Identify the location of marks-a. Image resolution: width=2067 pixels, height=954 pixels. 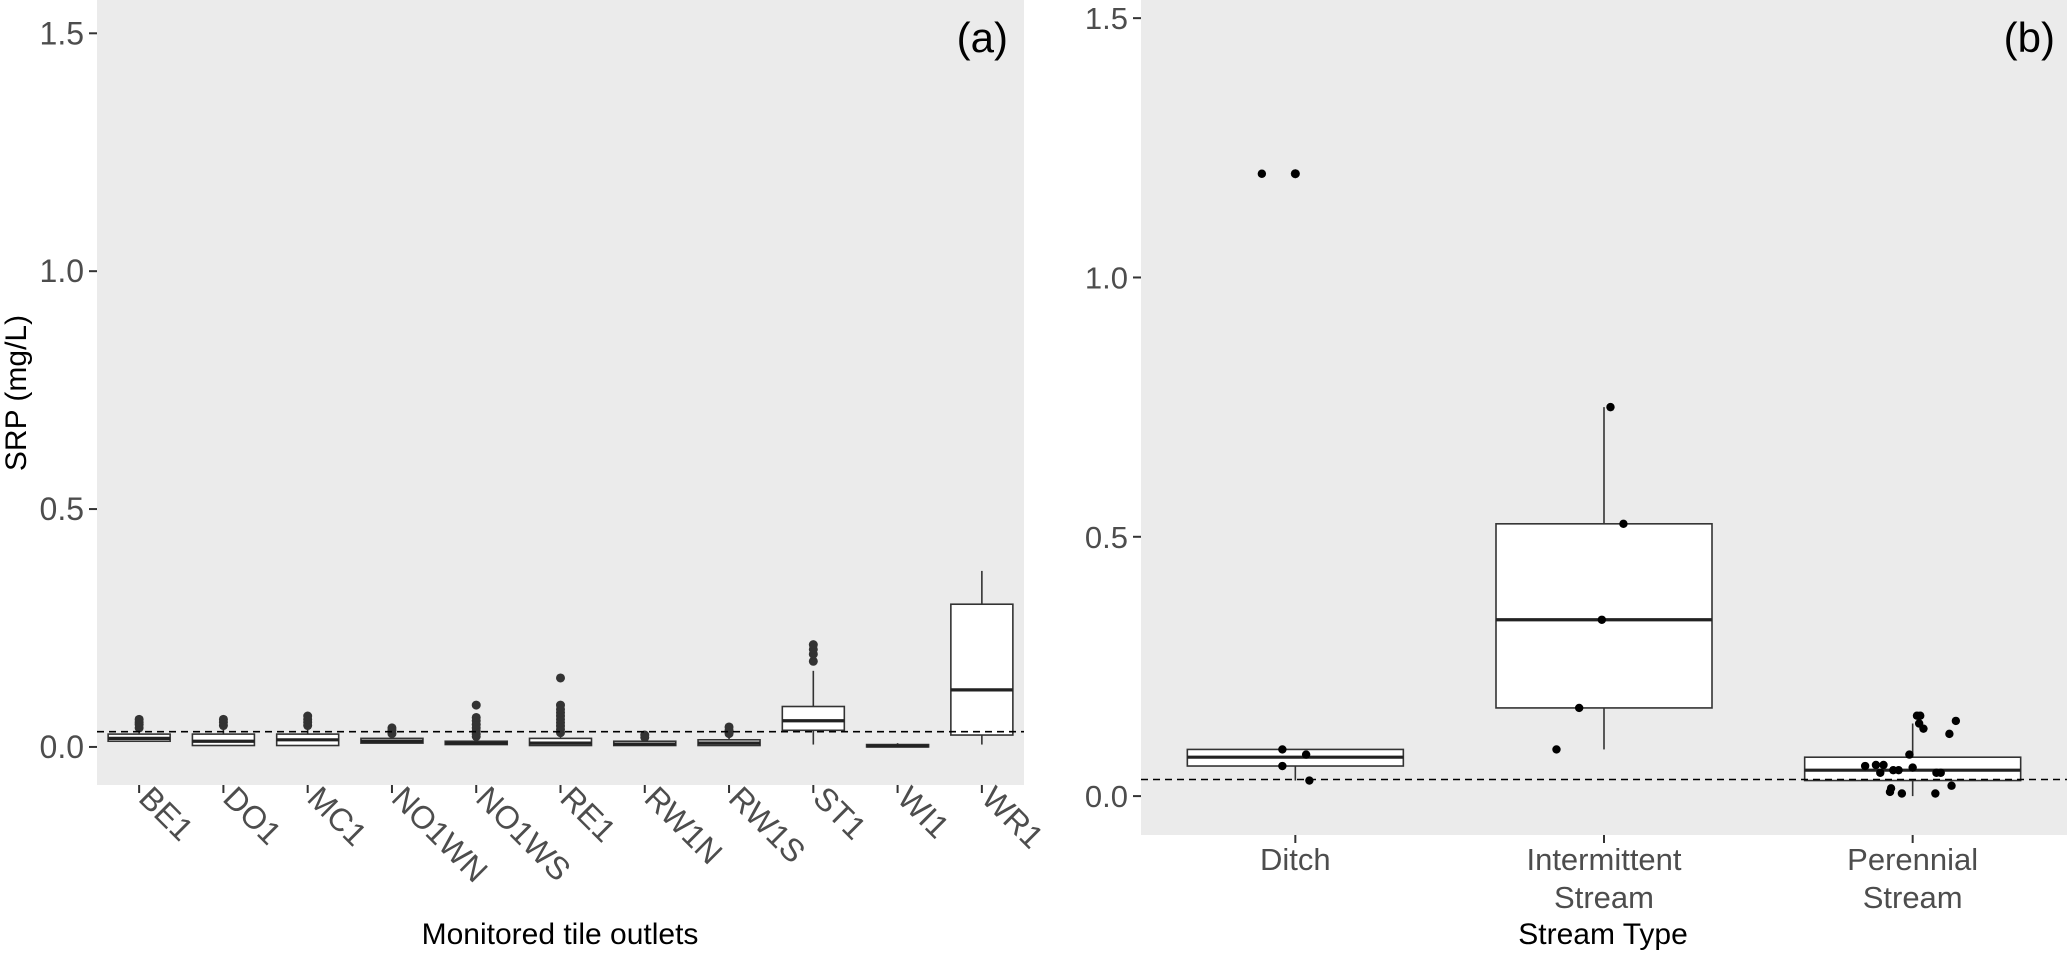
(560, 659).